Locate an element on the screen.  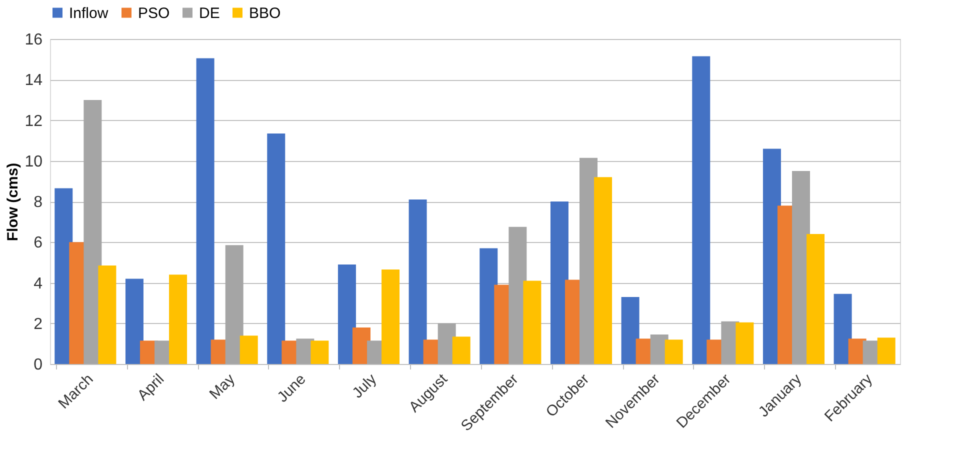
y-tick-label: 6 is located at coordinates (38, 243).